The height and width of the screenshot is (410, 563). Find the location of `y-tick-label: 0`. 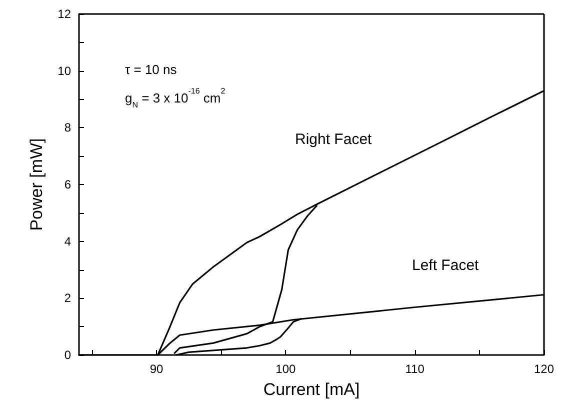

y-tick-label: 0 is located at coordinates (68, 355).